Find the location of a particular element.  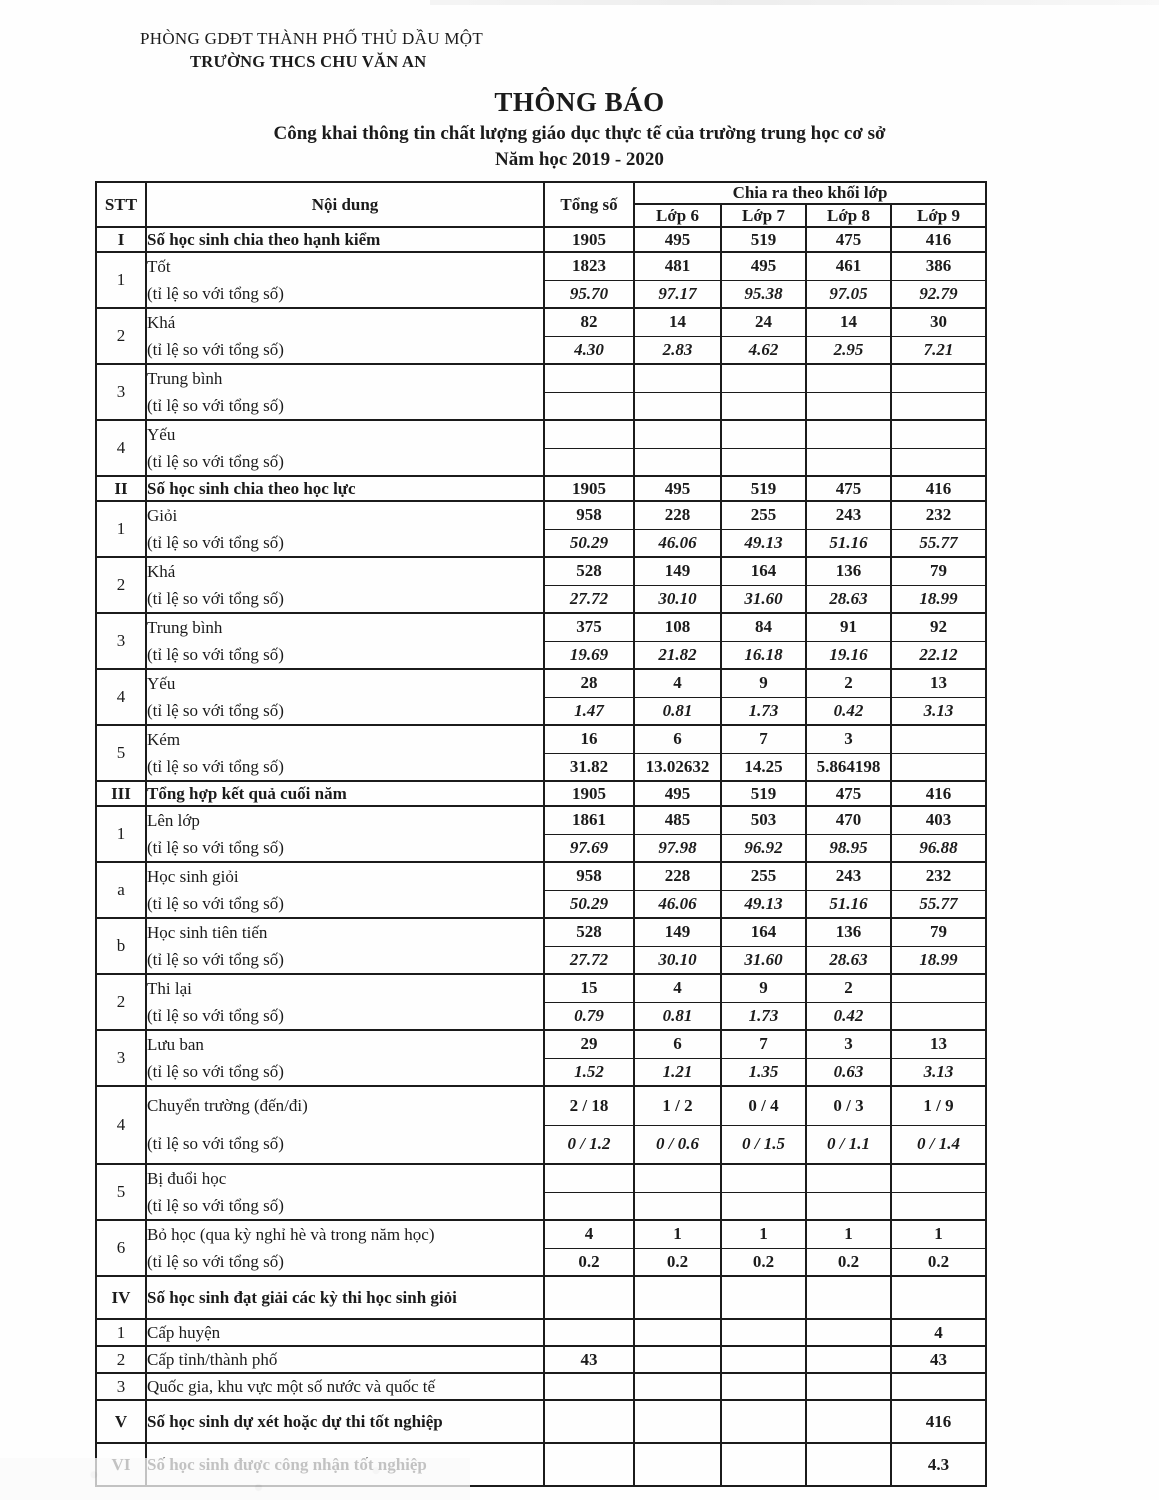

value-cell: 519 is located at coordinates (763, 239).